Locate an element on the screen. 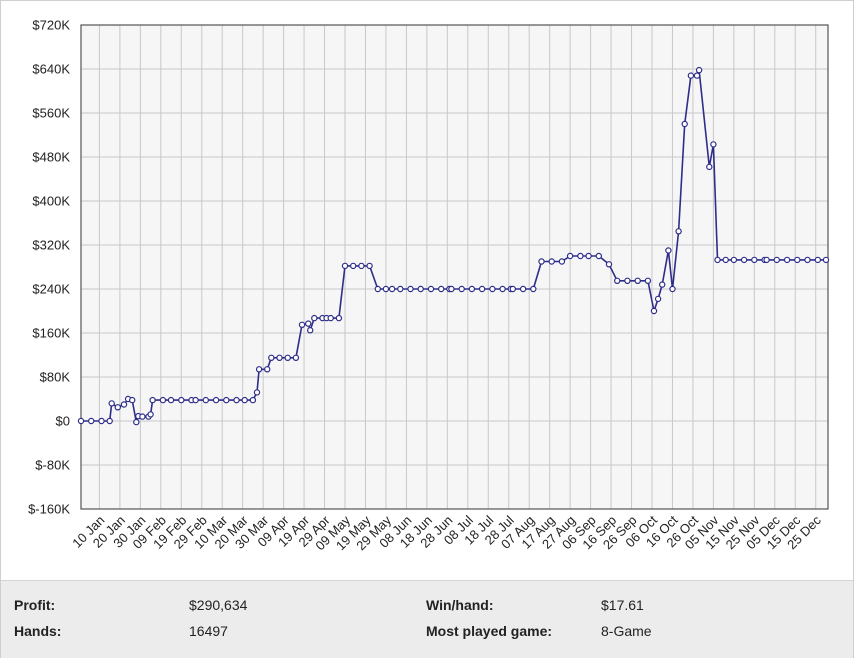  y-tick-label: $480K is located at coordinates (51, 157).